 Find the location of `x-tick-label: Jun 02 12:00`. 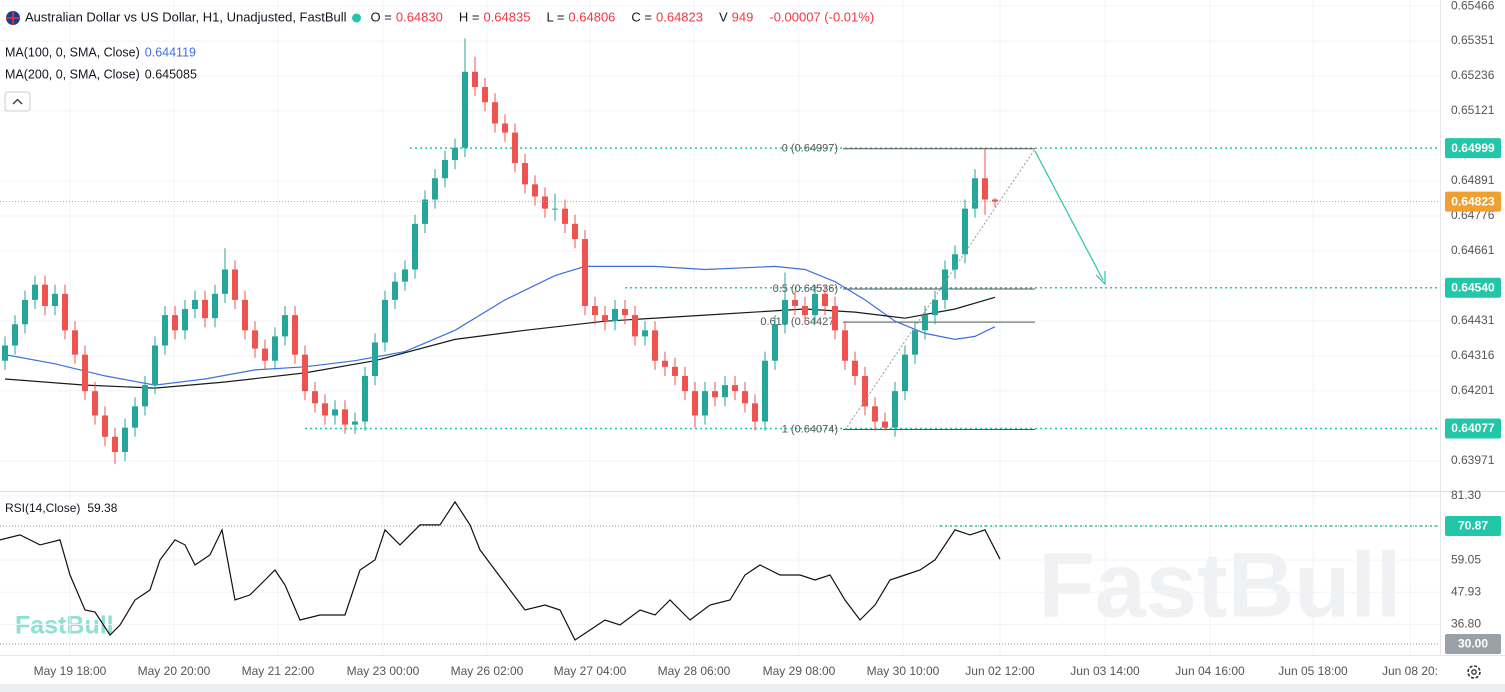

x-tick-label: Jun 02 12:00 is located at coordinates (1000, 671).